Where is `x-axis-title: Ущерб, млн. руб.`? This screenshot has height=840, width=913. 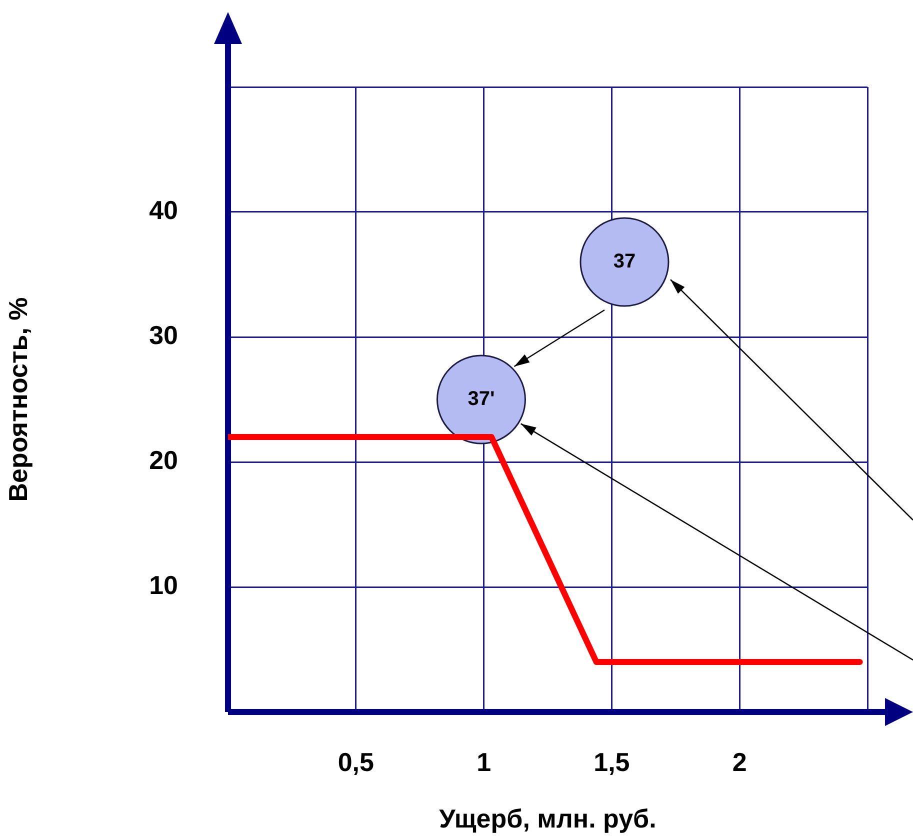
x-axis-title: Ущерб, млн. руб. is located at coordinates (547, 819).